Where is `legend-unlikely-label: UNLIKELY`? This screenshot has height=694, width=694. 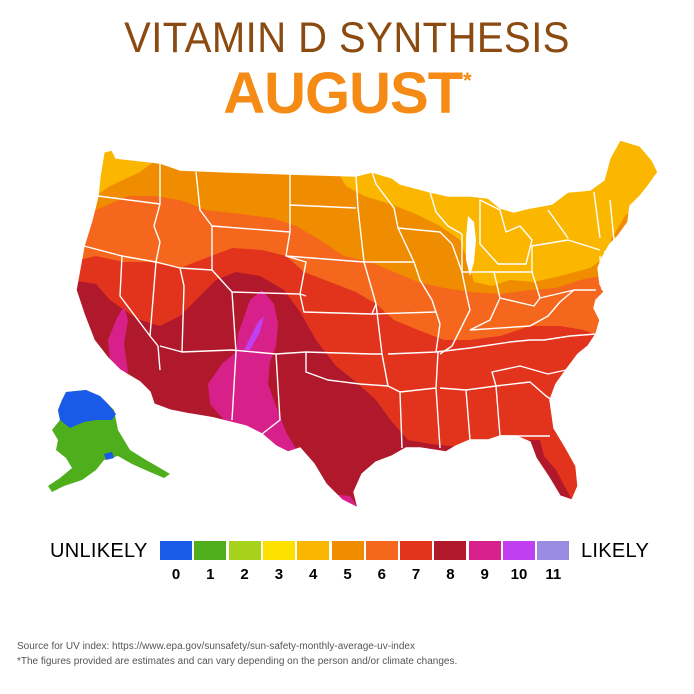
legend-unlikely-label: UNLIKELY is located at coordinates (99, 551).